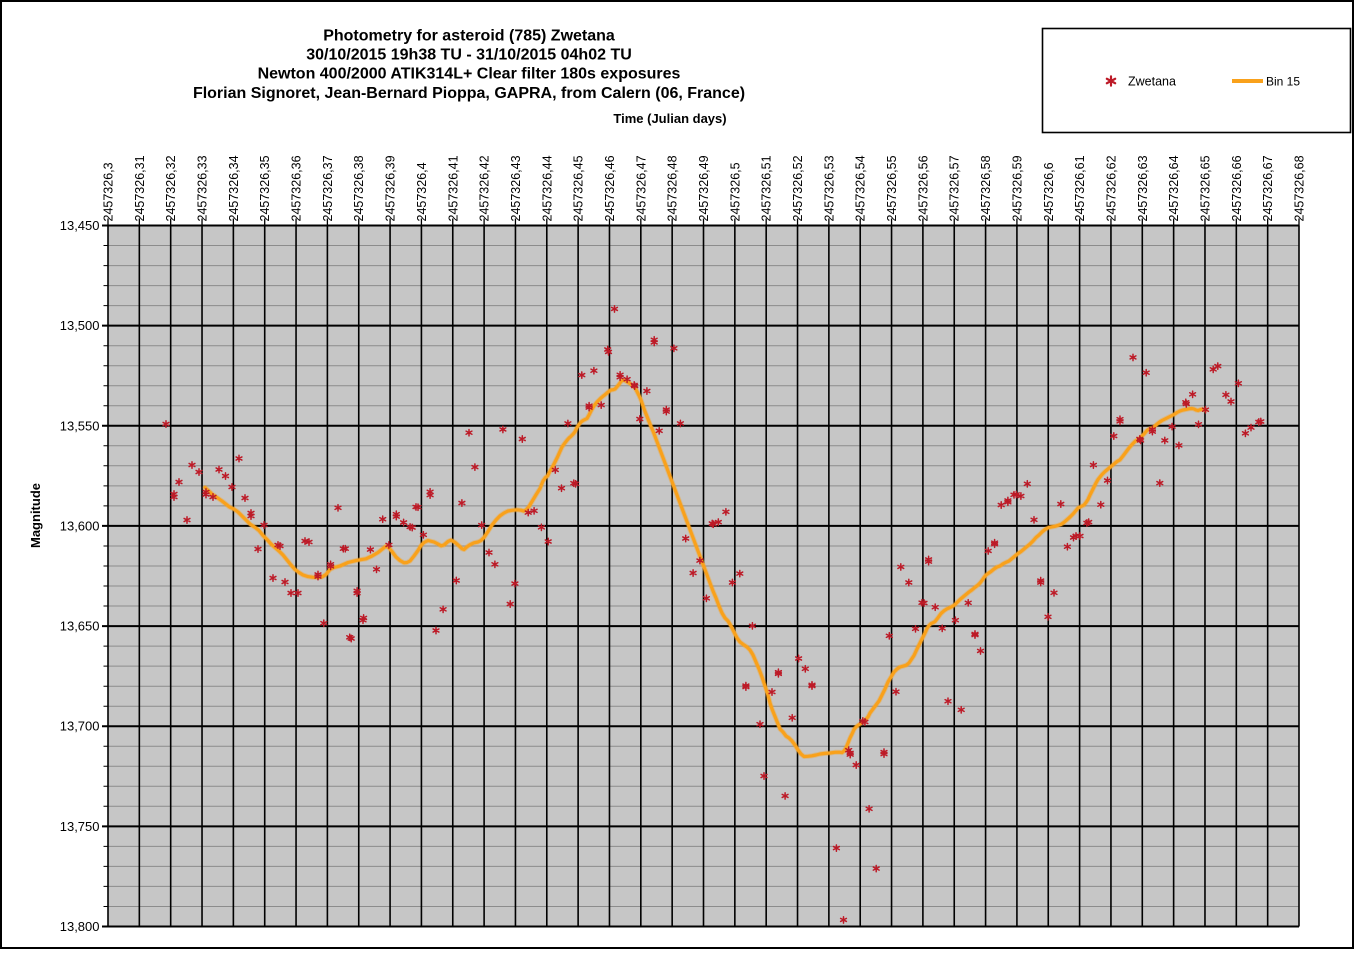  What do you see at coordinates (669, 118) in the screenshot?
I see `svg-text: Time (Julian days)` at bounding box center [669, 118].